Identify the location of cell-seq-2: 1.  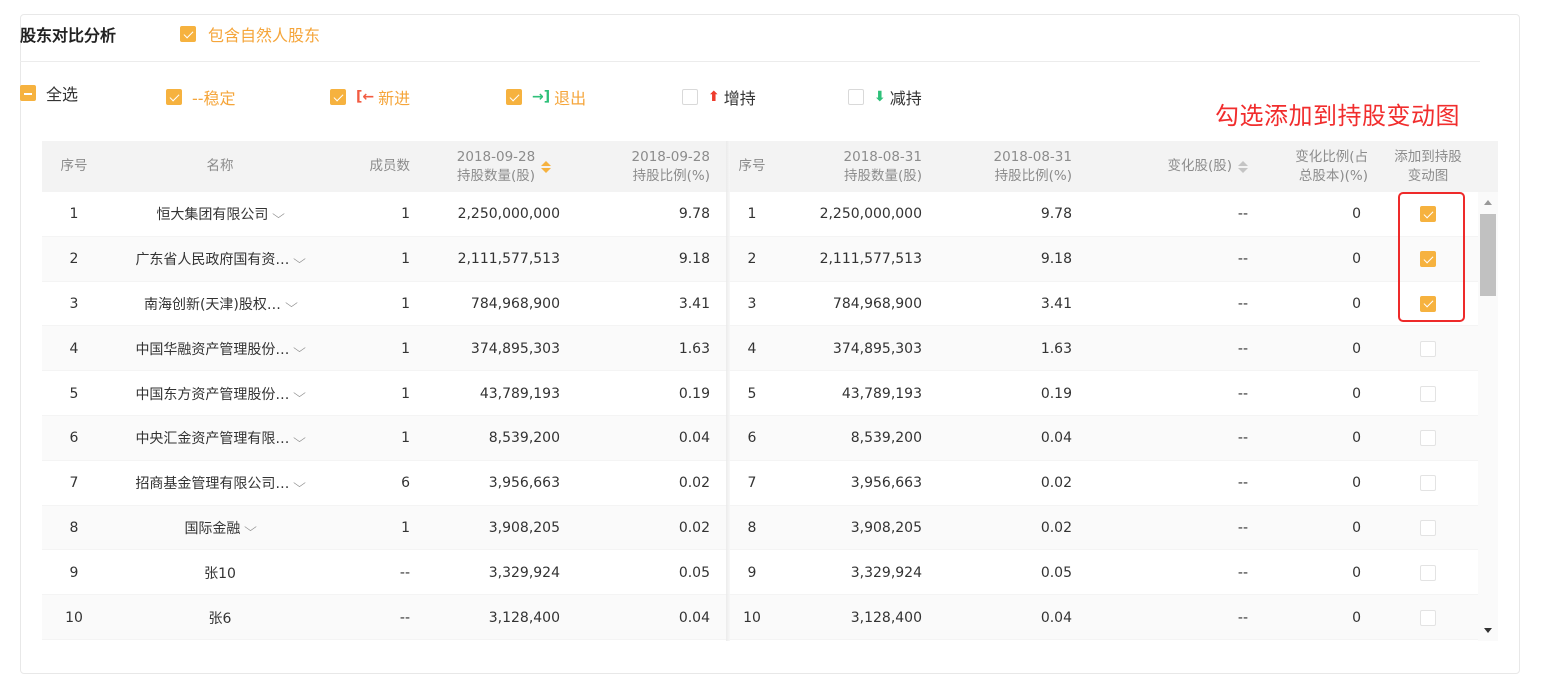
(752, 214).